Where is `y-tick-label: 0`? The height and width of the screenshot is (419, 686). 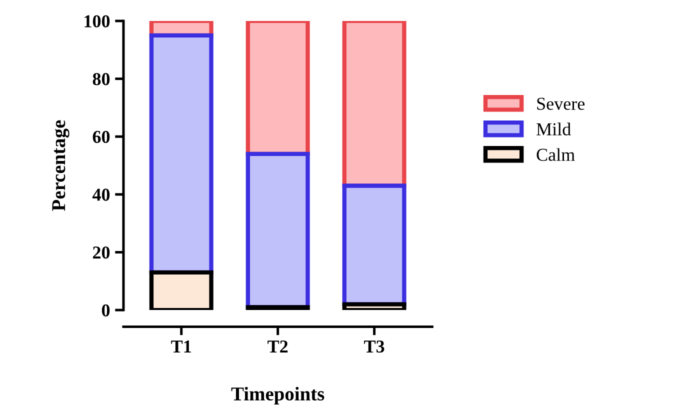
y-tick-label: 0 is located at coordinates (106, 310).